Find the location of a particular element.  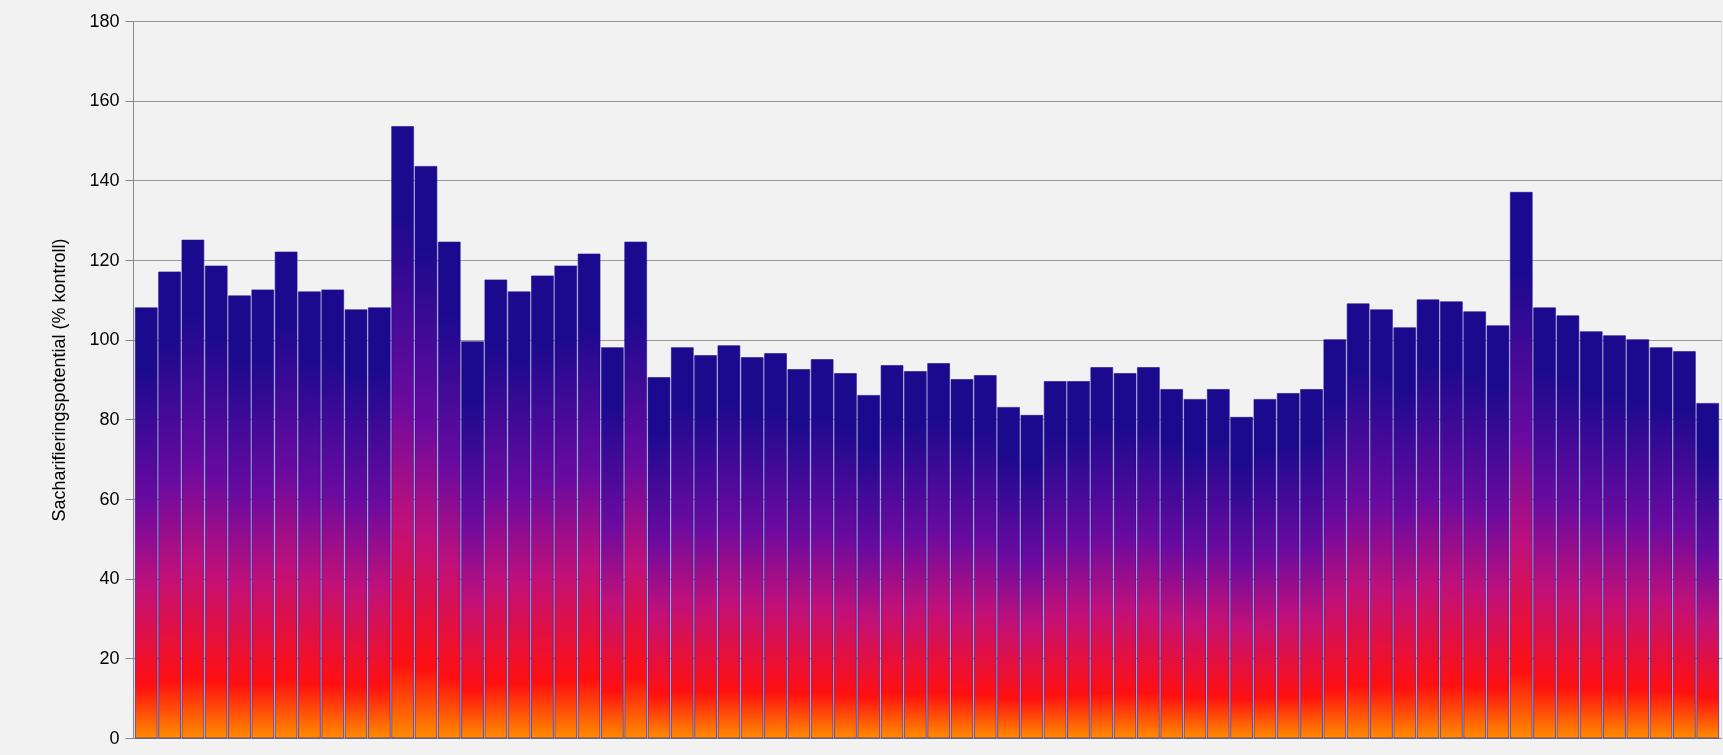

y-tick-label: 180 is located at coordinates (104, 20).